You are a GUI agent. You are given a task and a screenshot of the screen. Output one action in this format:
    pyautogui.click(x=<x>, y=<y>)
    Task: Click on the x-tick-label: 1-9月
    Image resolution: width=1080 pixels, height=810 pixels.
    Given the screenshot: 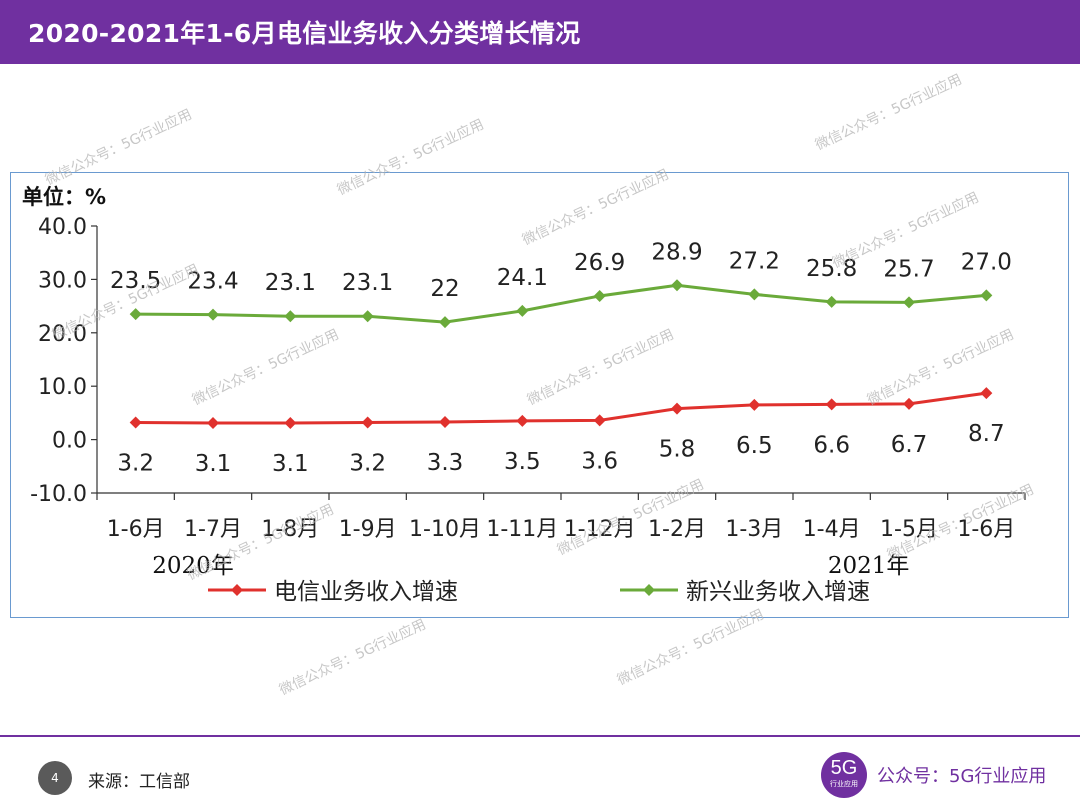 What is the action you would take?
    pyautogui.click(x=368, y=529)
    